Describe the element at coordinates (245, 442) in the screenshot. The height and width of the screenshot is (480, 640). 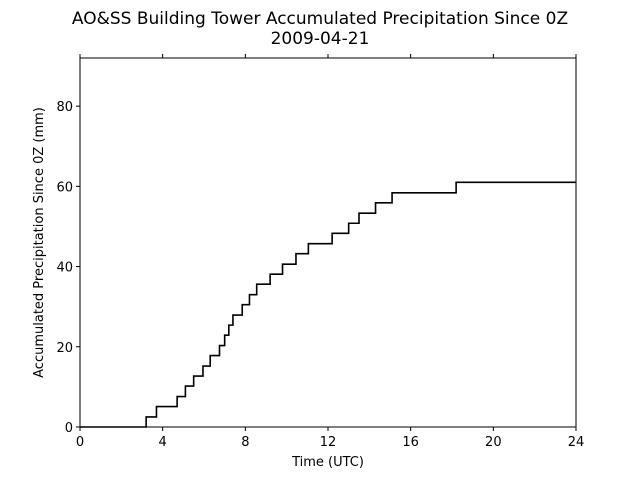
I see `x-tick-label: 8` at that location.